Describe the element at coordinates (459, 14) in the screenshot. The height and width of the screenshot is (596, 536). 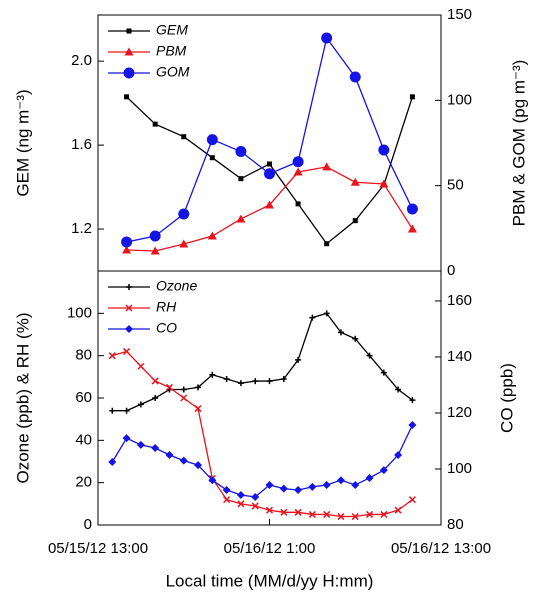
I see `y2-tick-label: 150` at that location.